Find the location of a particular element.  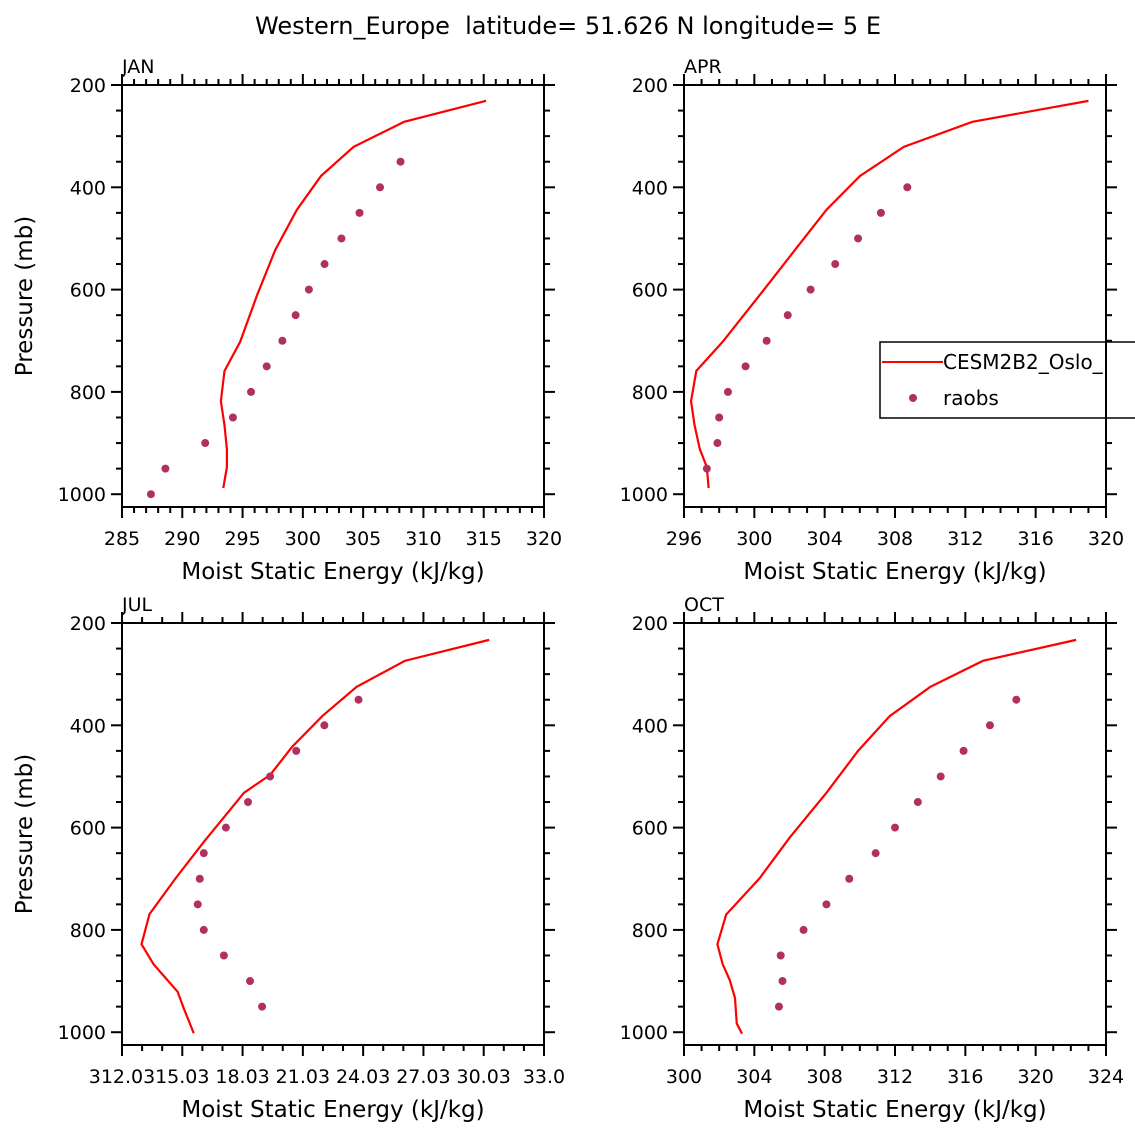

panel-label: JAN is located at coordinates (137, 67).